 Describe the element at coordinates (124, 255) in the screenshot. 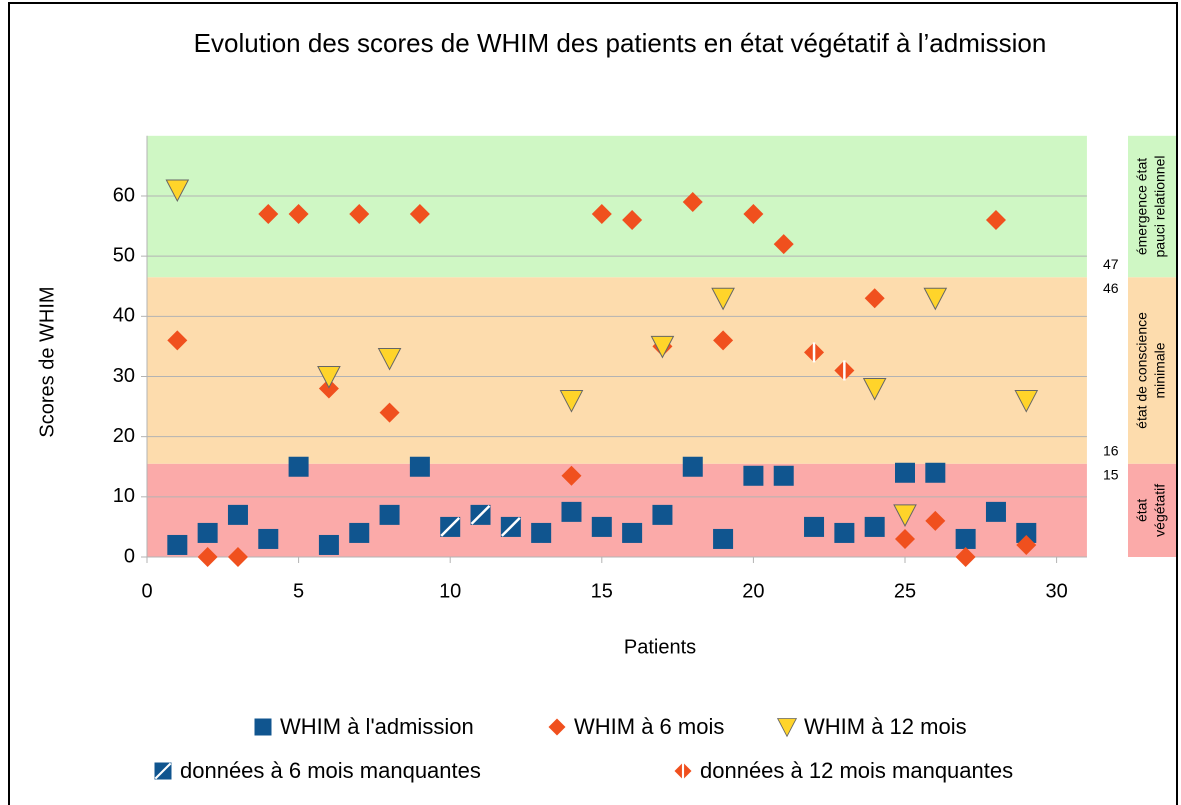

I see `y-tick-label: 50` at that location.